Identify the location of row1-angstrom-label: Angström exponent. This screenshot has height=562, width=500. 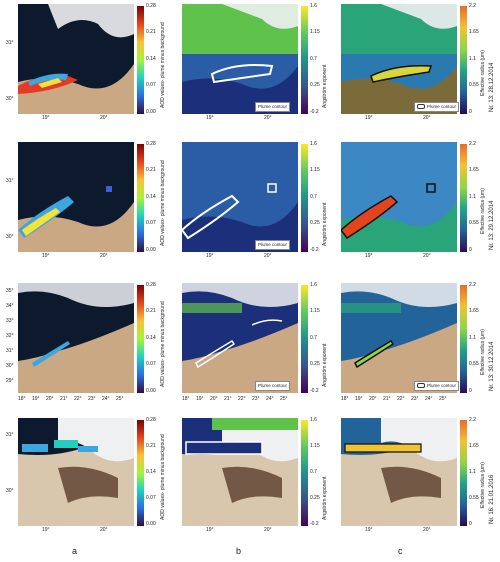
(325, 86).